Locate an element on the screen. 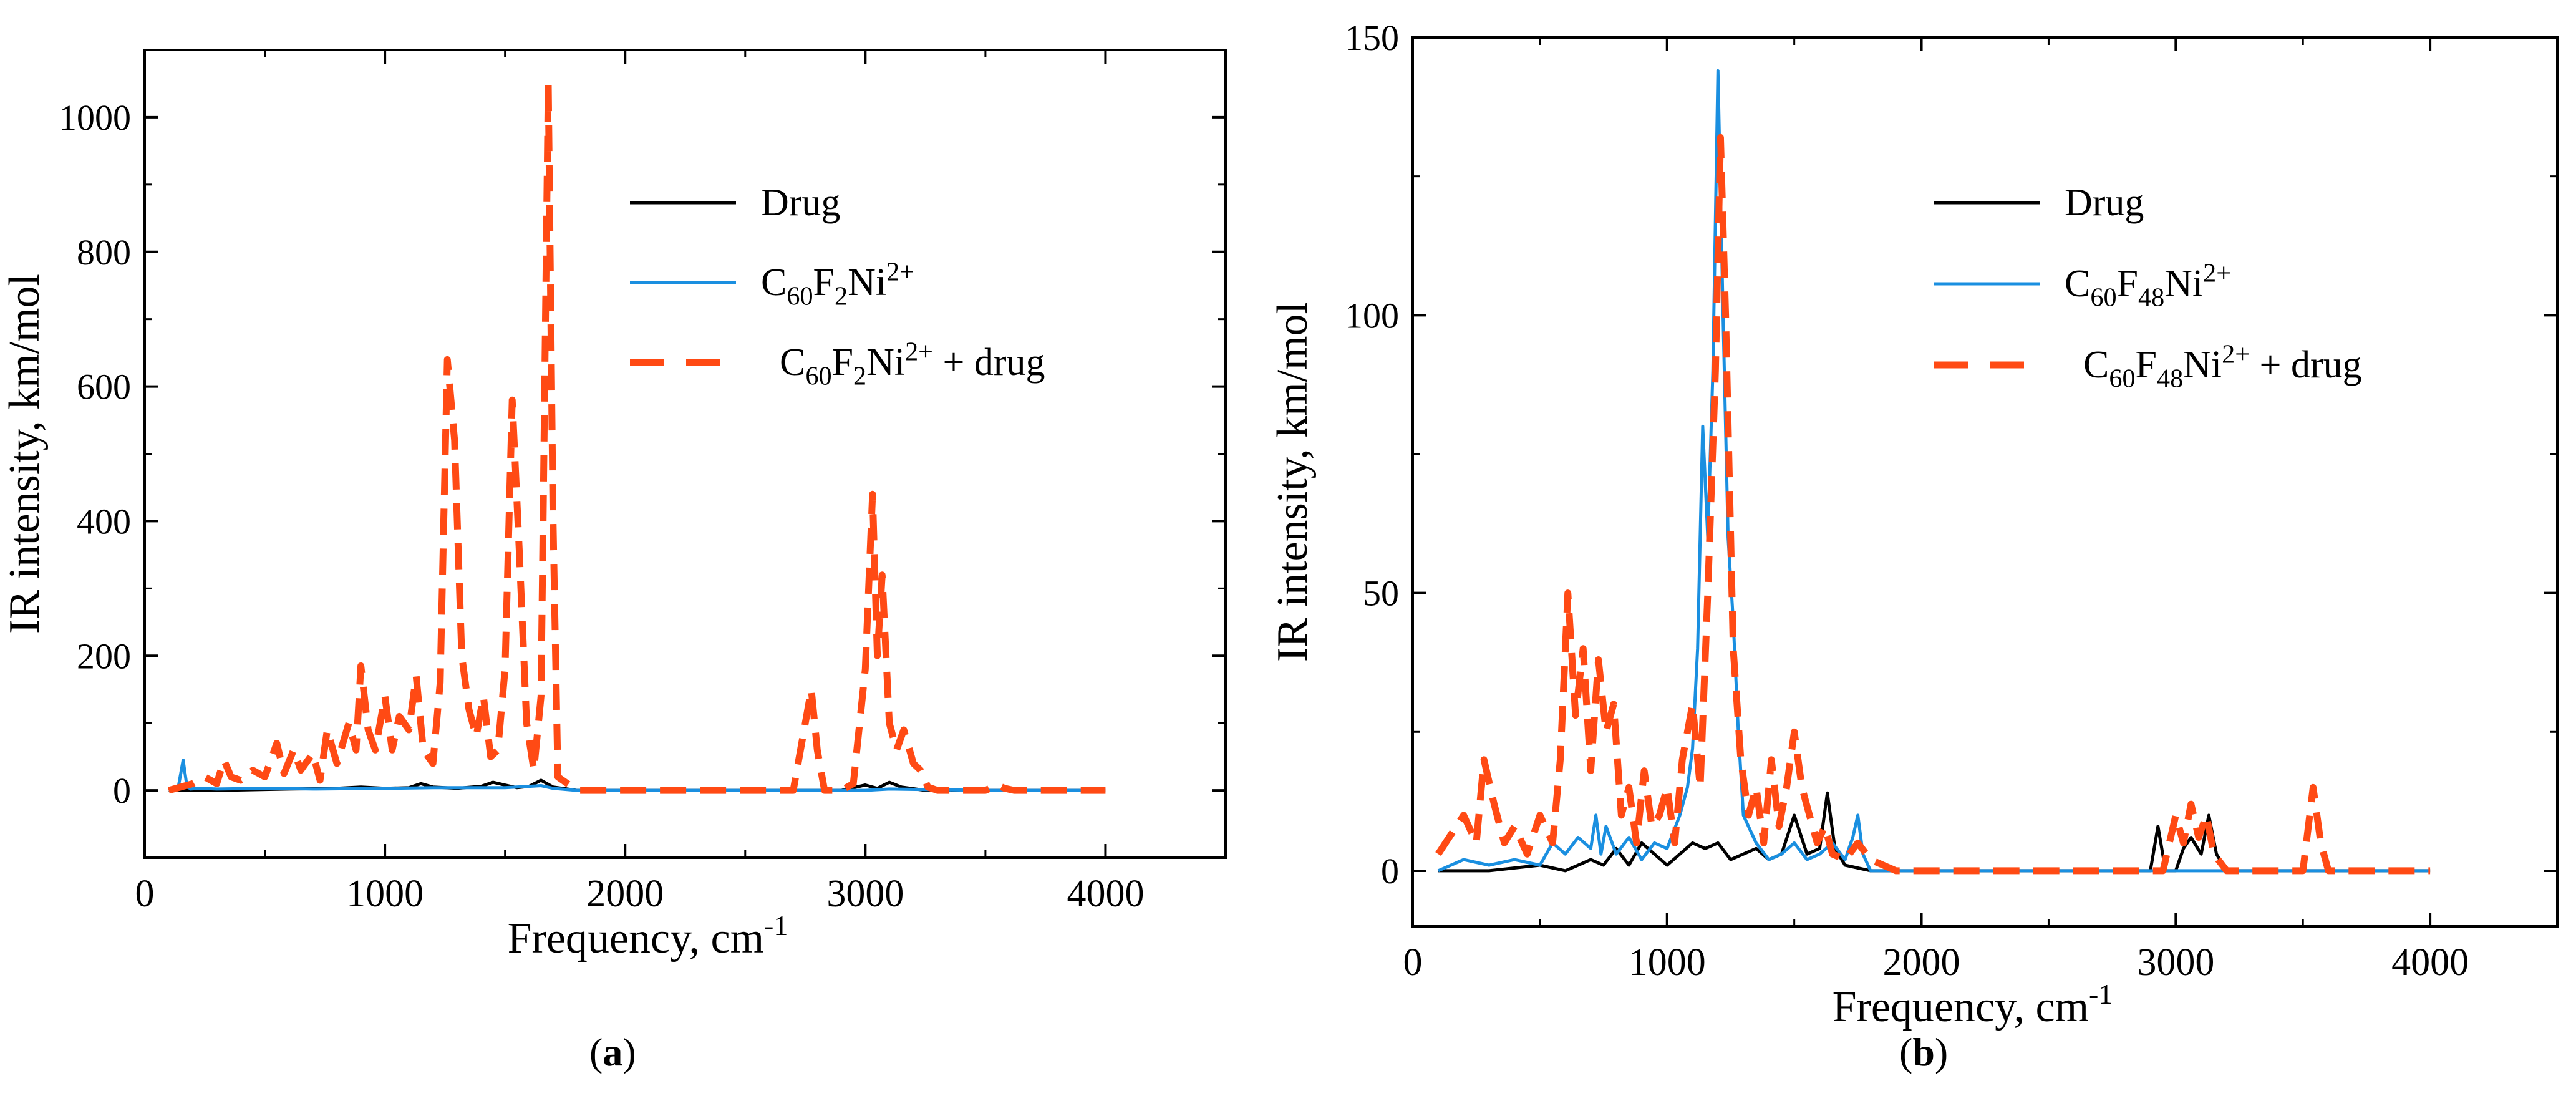  y-tick-label: 50 is located at coordinates (1381, 593).